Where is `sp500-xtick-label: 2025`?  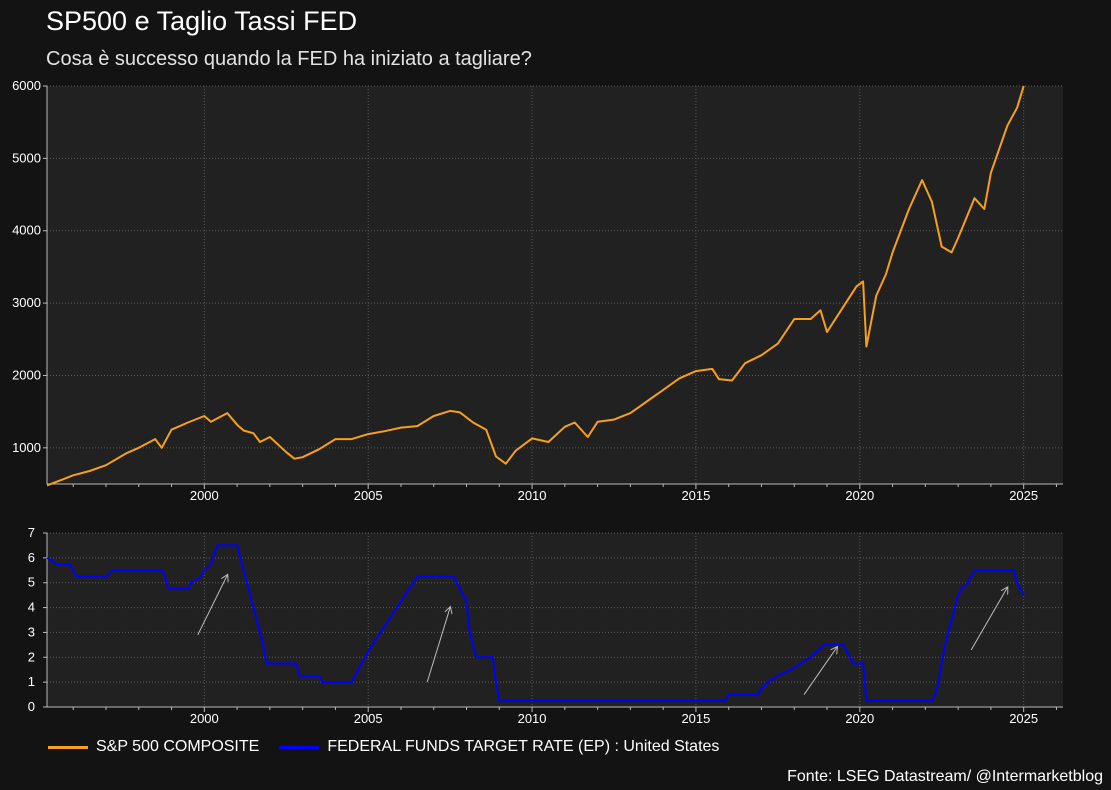
sp500-xtick-label: 2025 is located at coordinates (1023, 495).